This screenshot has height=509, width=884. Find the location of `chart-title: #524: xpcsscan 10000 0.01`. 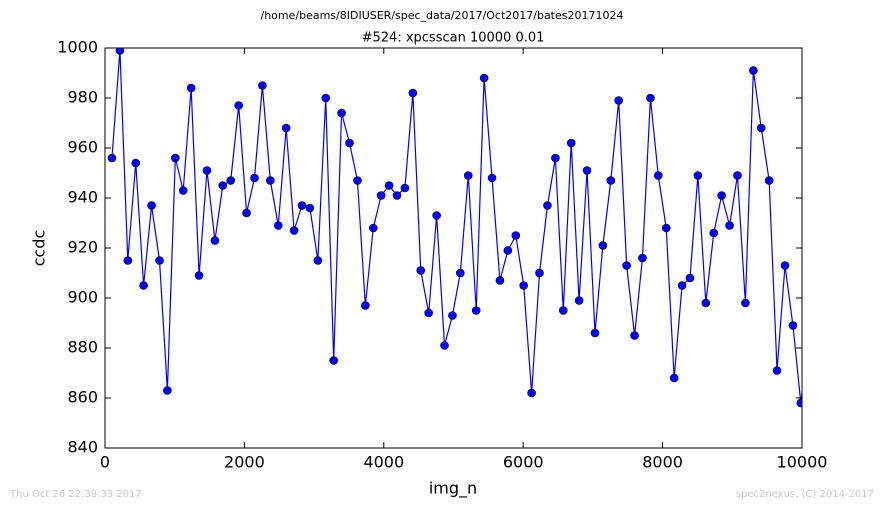

chart-title: #524: xpcsscan 10000 0.01 is located at coordinates (453, 38).